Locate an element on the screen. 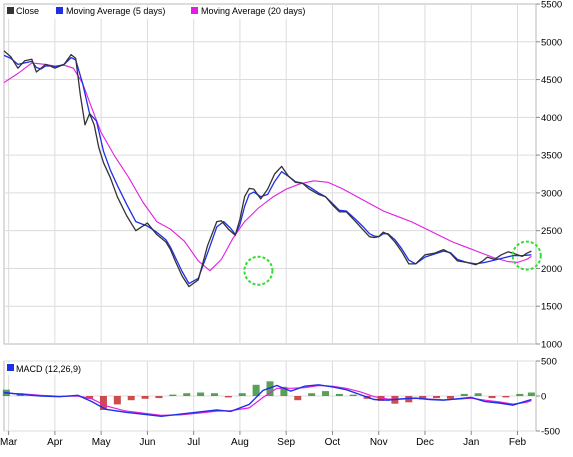 This screenshot has width=573, height=457. macd-series is located at coordinates (267, 401).